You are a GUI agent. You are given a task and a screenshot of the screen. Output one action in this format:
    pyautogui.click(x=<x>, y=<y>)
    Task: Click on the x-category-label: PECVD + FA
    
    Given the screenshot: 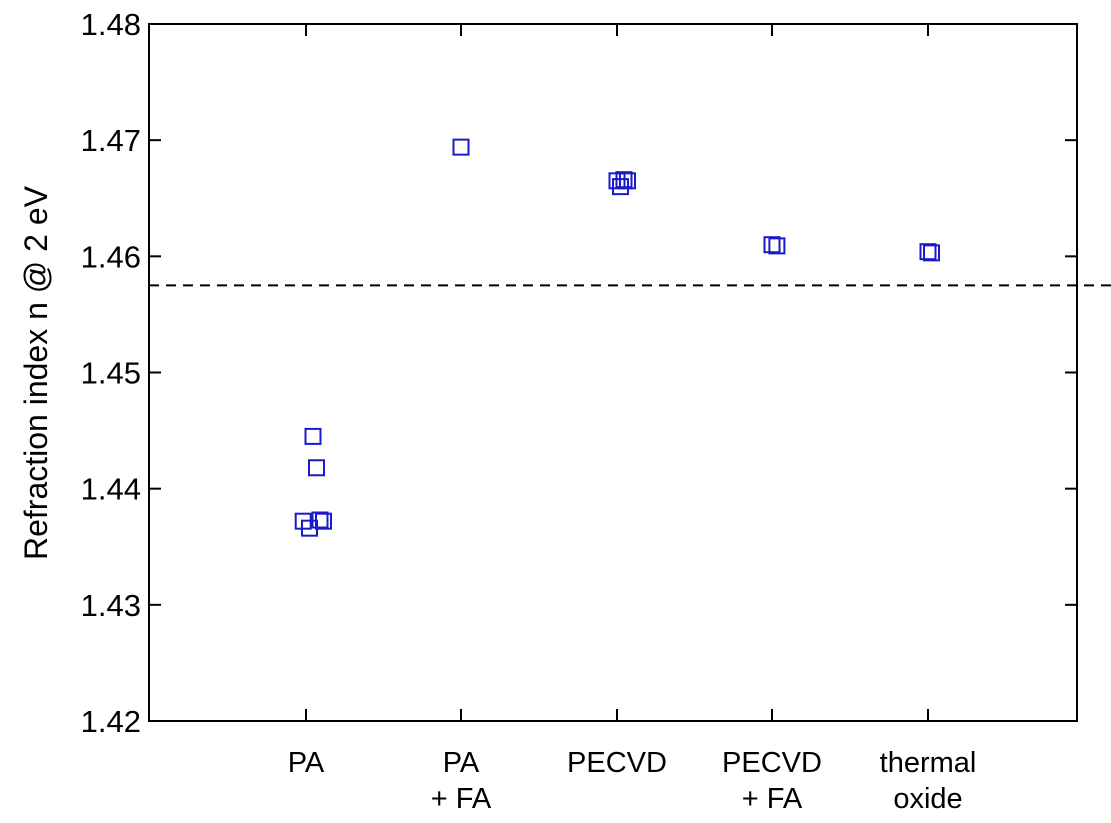 What is the action you would take?
    pyautogui.click(x=772, y=781)
    